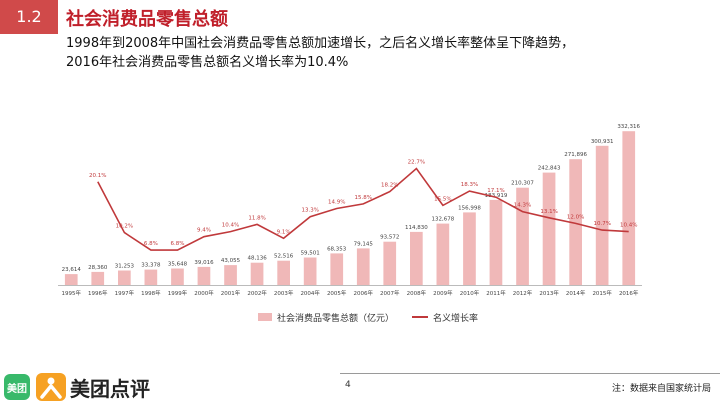 The height and width of the screenshot is (405, 720). Describe the element at coordinates (629, 293) in the screenshot. I see `x-tick-label-21: 2016年` at that location.